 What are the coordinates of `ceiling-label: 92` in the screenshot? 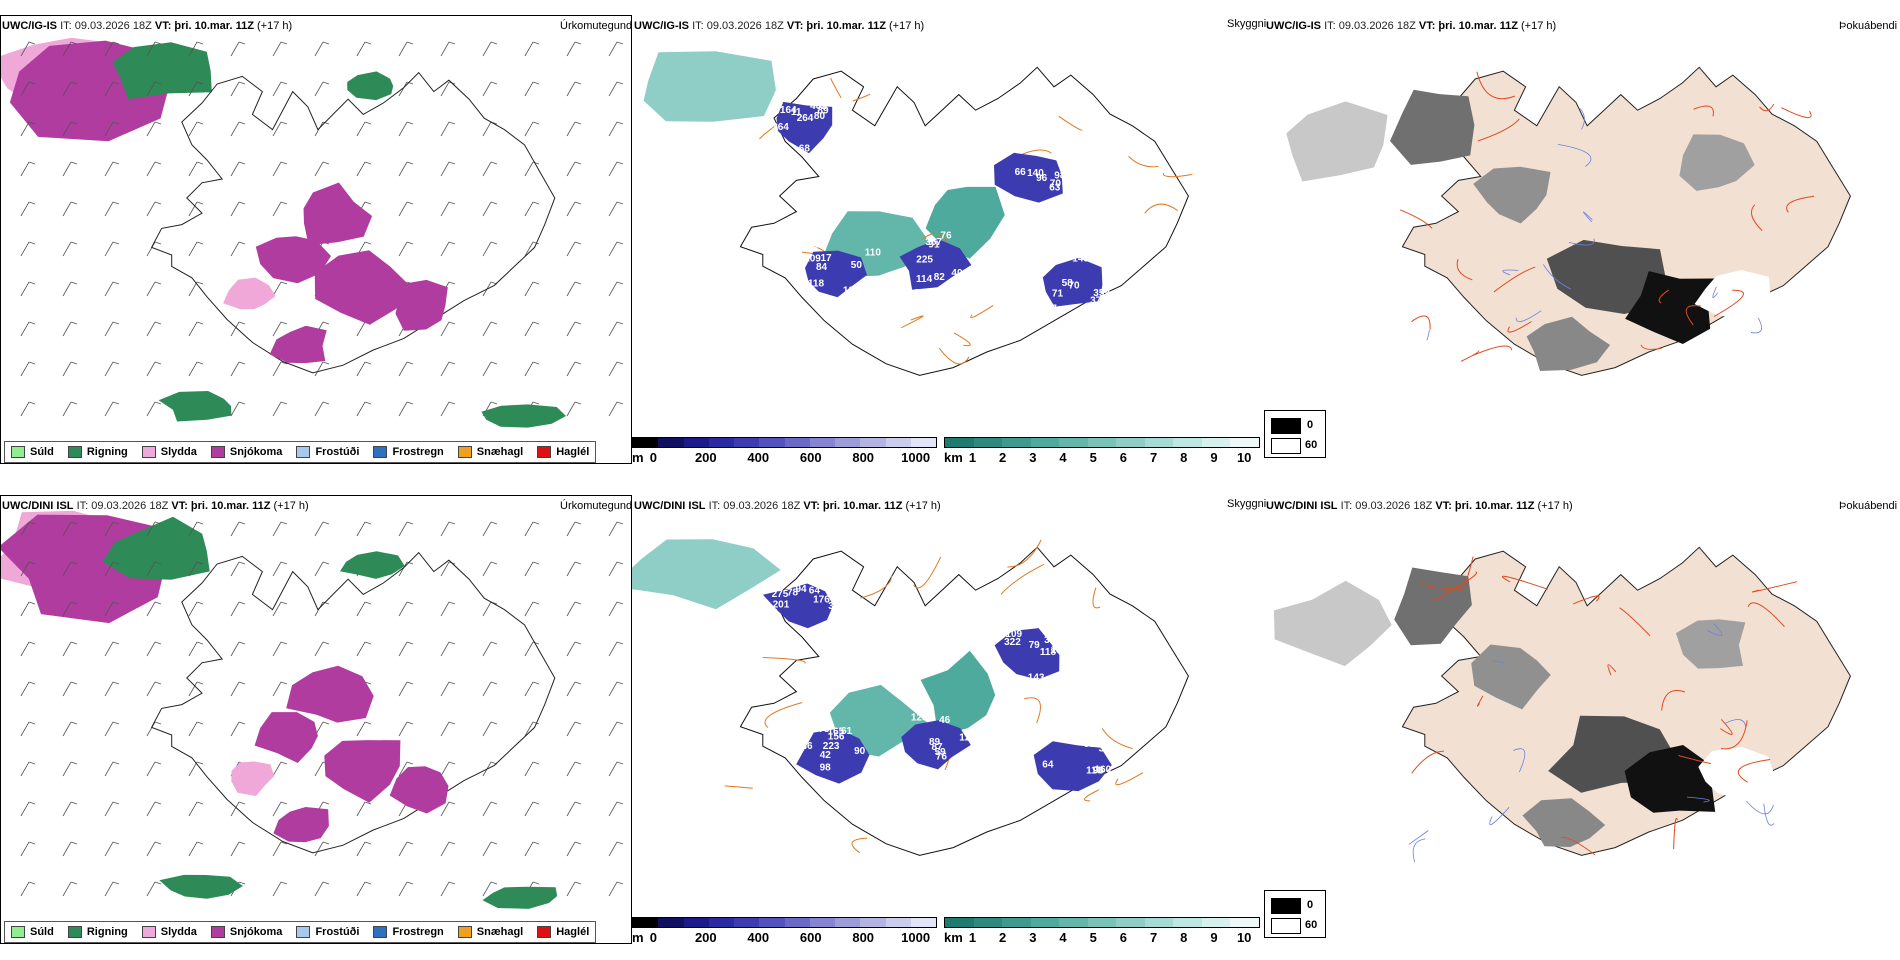 It's located at (858, 304).